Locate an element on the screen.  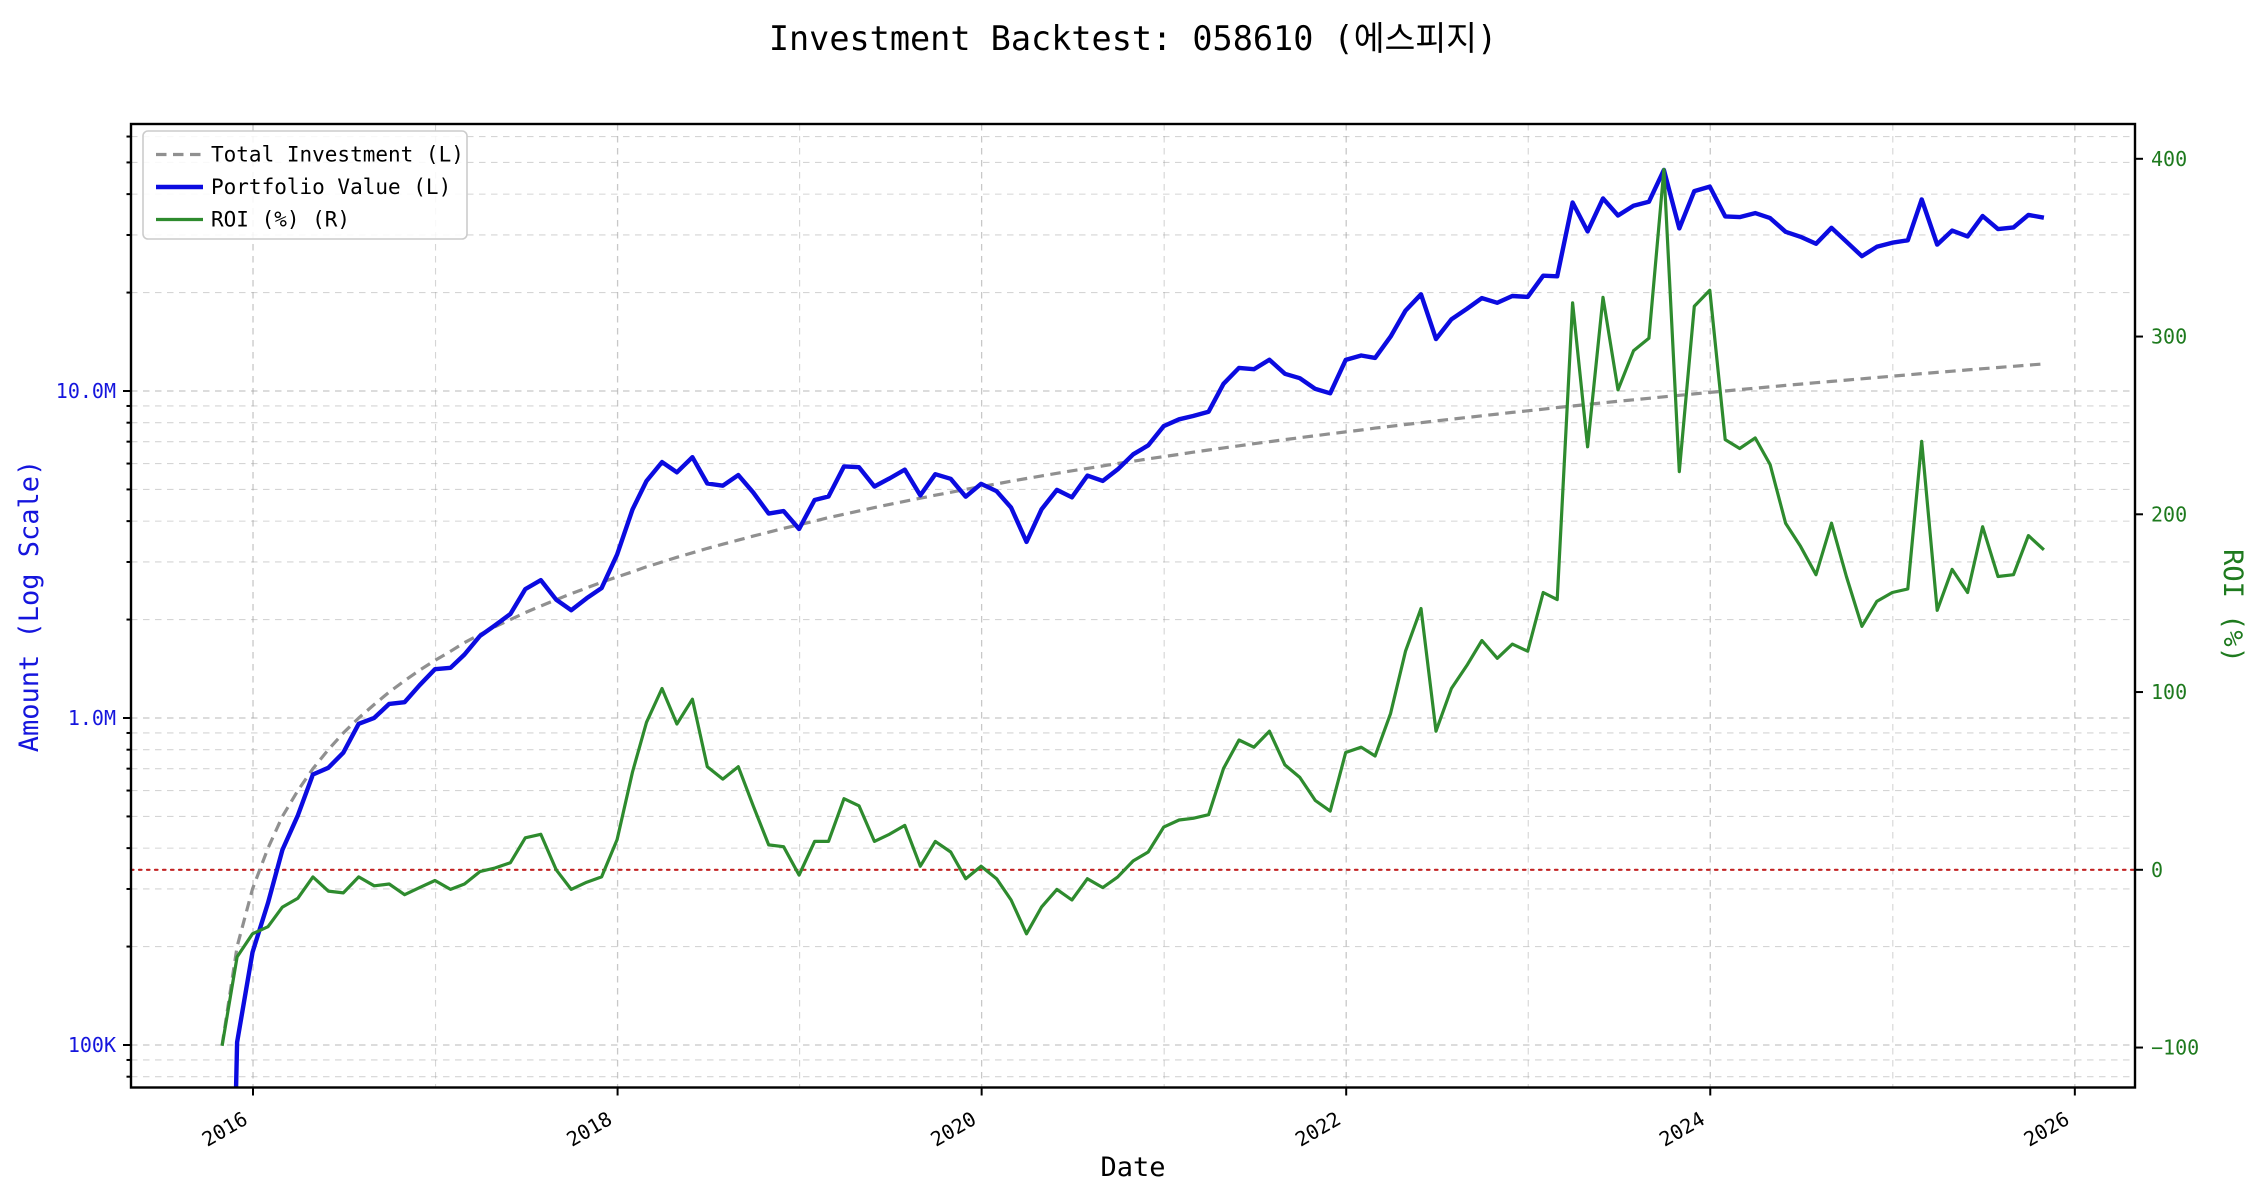
right-y-tick-label: 100 is located at coordinates (2169, 692).